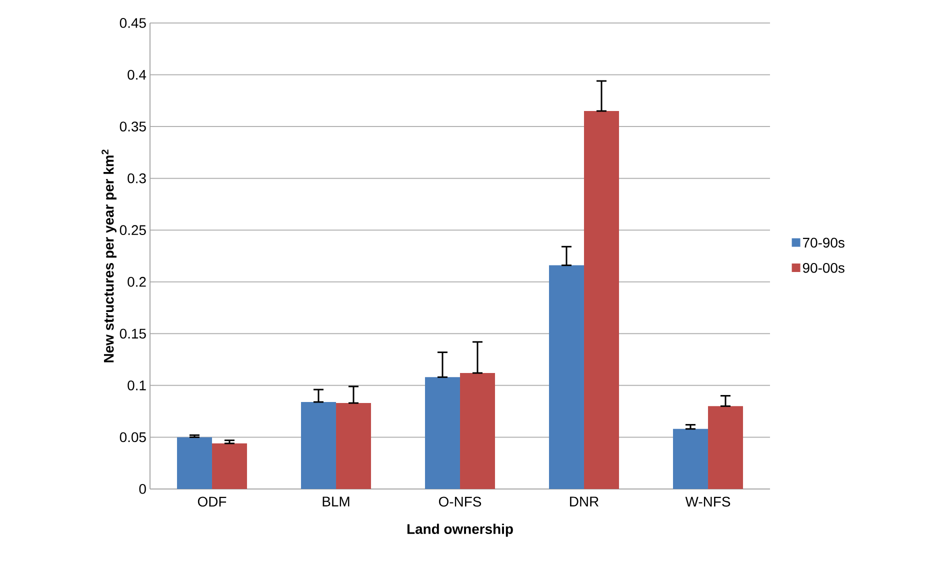 This screenshot has height=571, width=938. What do you see at coordinates (137, 75) in the screenshot?
I see `y-tick-label: 0.4` at bounding box center [137, 75].